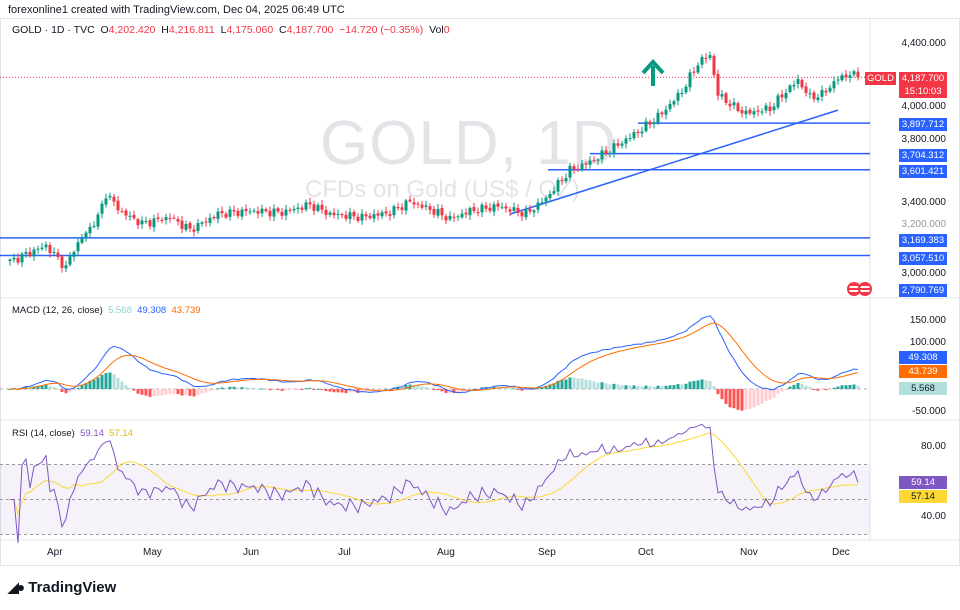 Image resolution: width=960 pixels, height=610 pixels. I want to click on level-tag: 3,704.312, so click(923, 155).